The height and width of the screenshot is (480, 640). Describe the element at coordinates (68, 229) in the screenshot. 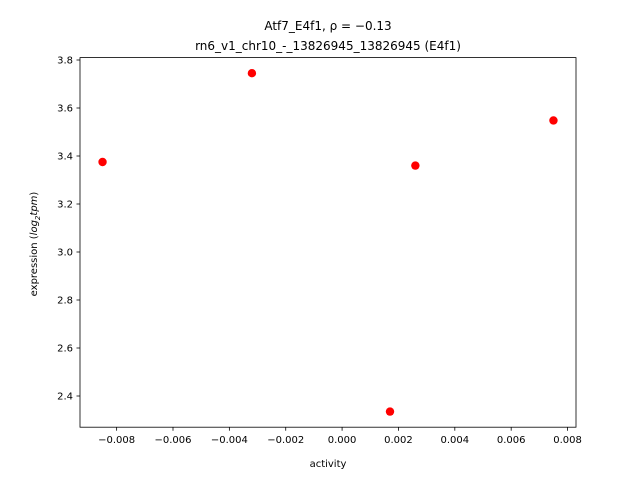

I see `y-axis-ticks: 2.4 2.6 2.8 3.0 3.2 3.4 3.6 3.8` at that location.